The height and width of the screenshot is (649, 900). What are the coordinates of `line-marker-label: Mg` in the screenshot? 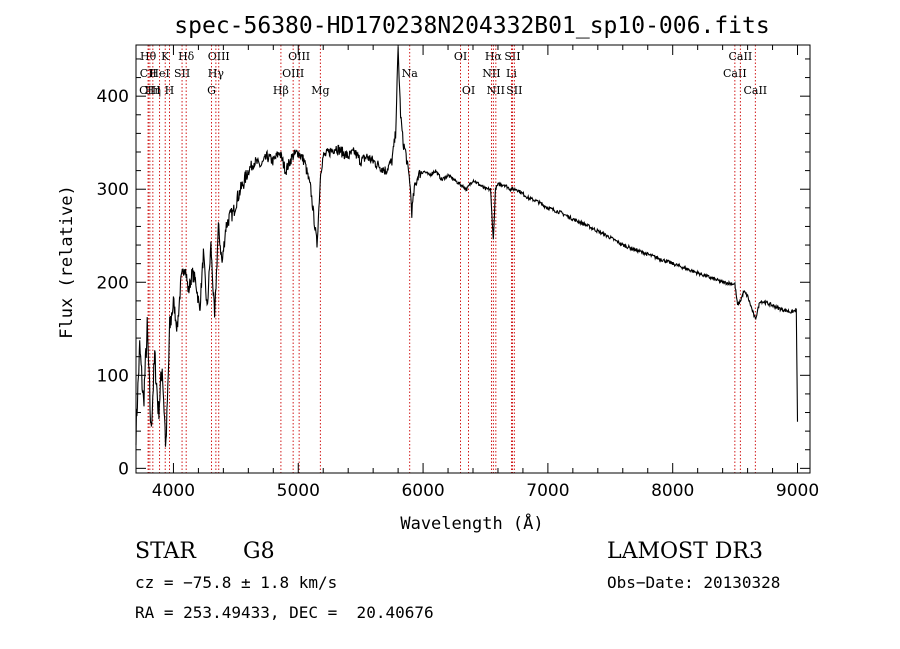 It's located at (320, 90).